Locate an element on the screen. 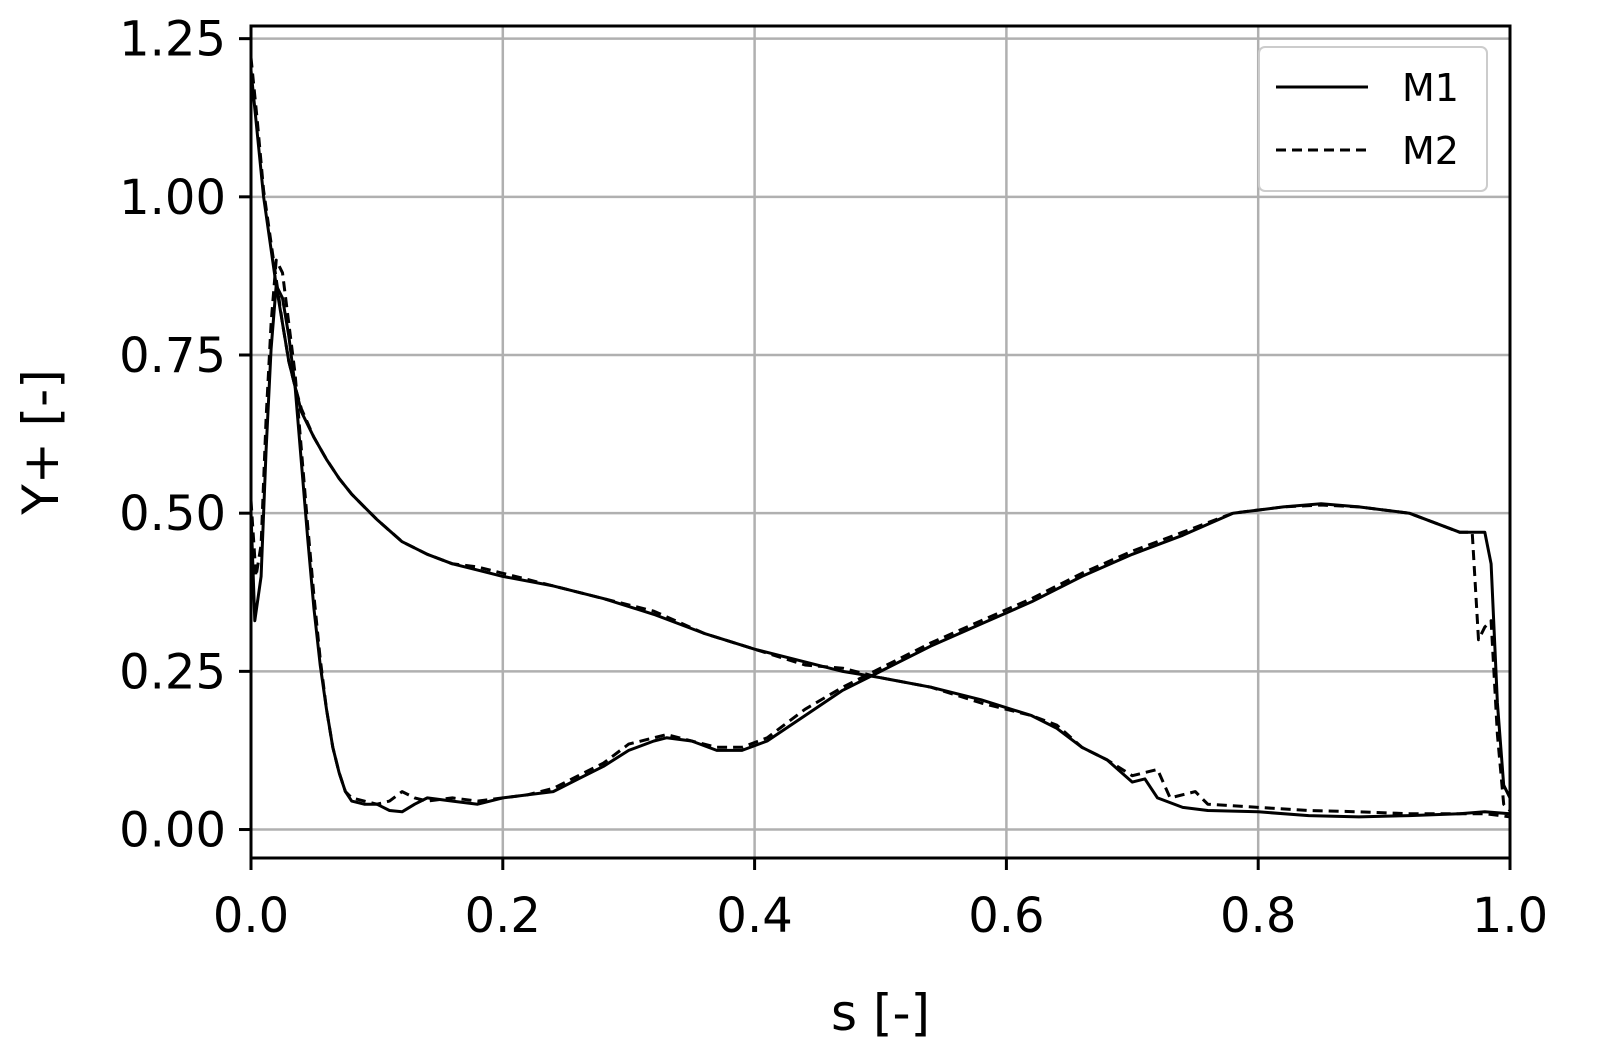 The width and height of the screenshot is (1608, 1059). x-axis-label: s [-] is located at coordinates (880, 1013).